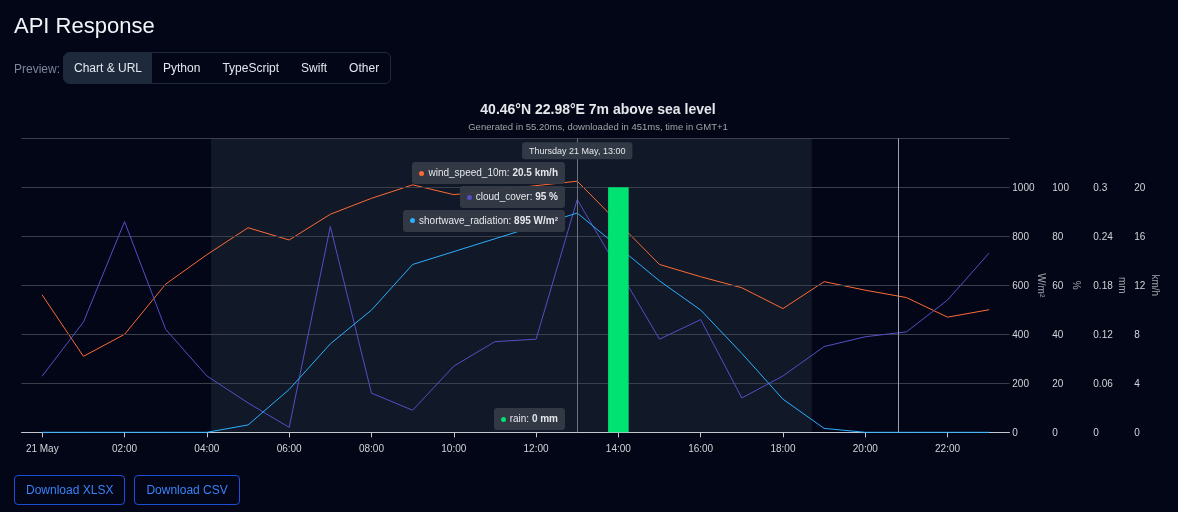 This screenshot has width=1178, height=512. What do you see at coordinates (207, 448) in the screenshot?
I see `x-tick-label: 04:00` at bounding box center [207, 448].